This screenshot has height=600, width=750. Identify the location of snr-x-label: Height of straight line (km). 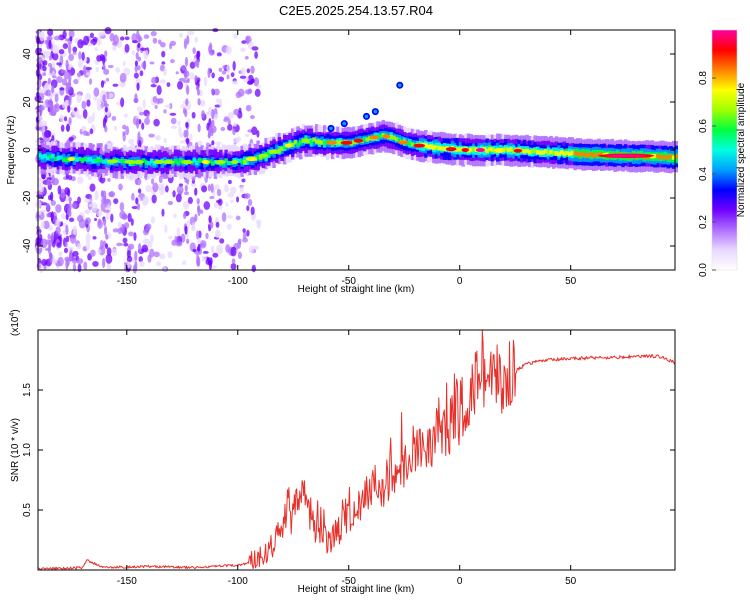
(356, 589).